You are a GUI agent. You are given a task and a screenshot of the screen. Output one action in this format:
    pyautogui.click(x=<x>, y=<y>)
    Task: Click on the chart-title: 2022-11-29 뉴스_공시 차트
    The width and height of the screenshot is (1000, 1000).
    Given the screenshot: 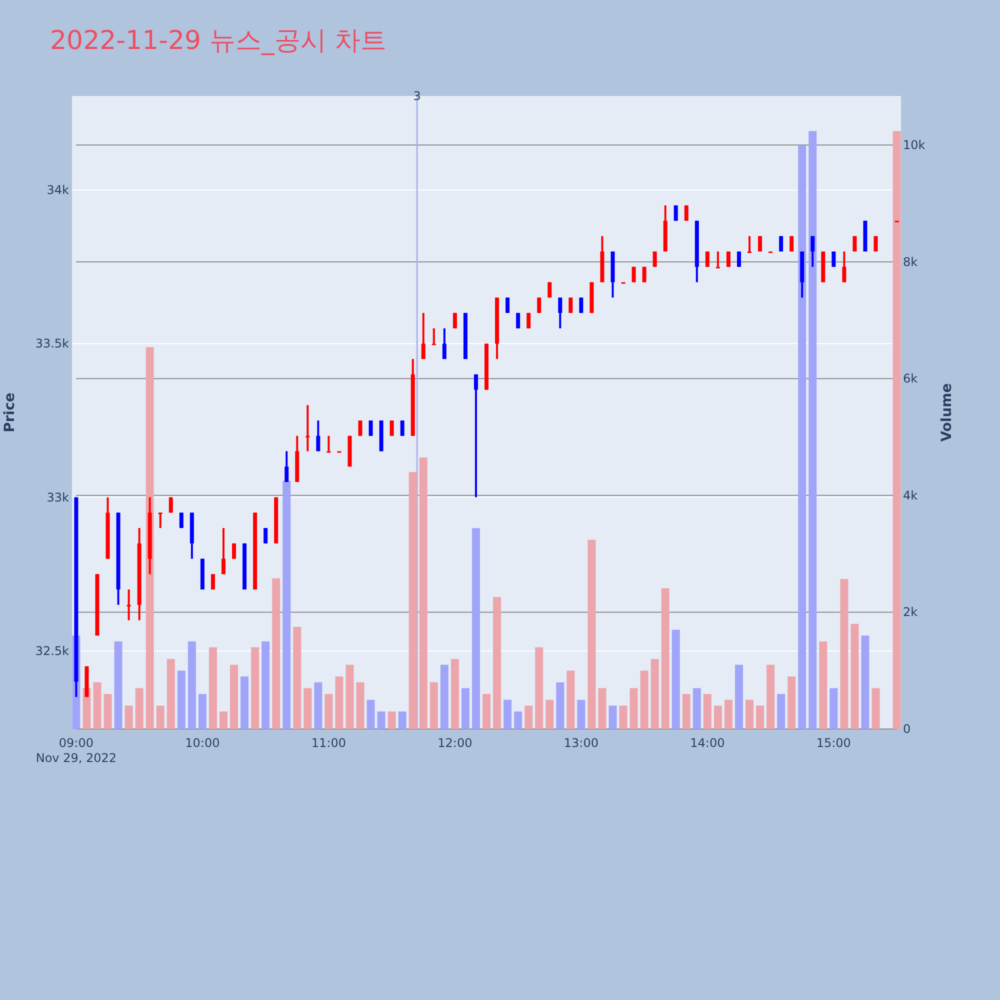 What is the action you would take?
    pyautogui.click(x=218, y=41)
    